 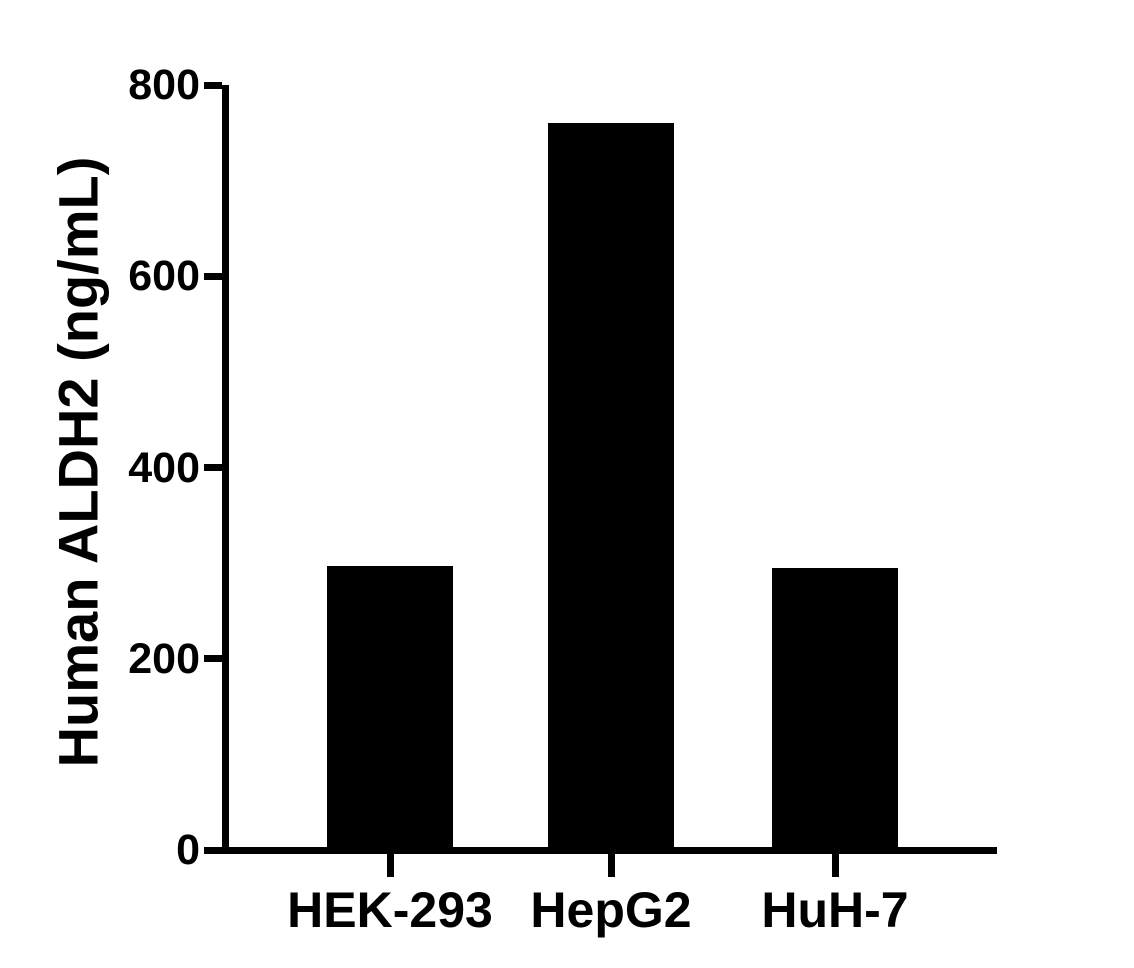 I want to click on y-axis-tick-label: 600, so click(x=164, y=276).